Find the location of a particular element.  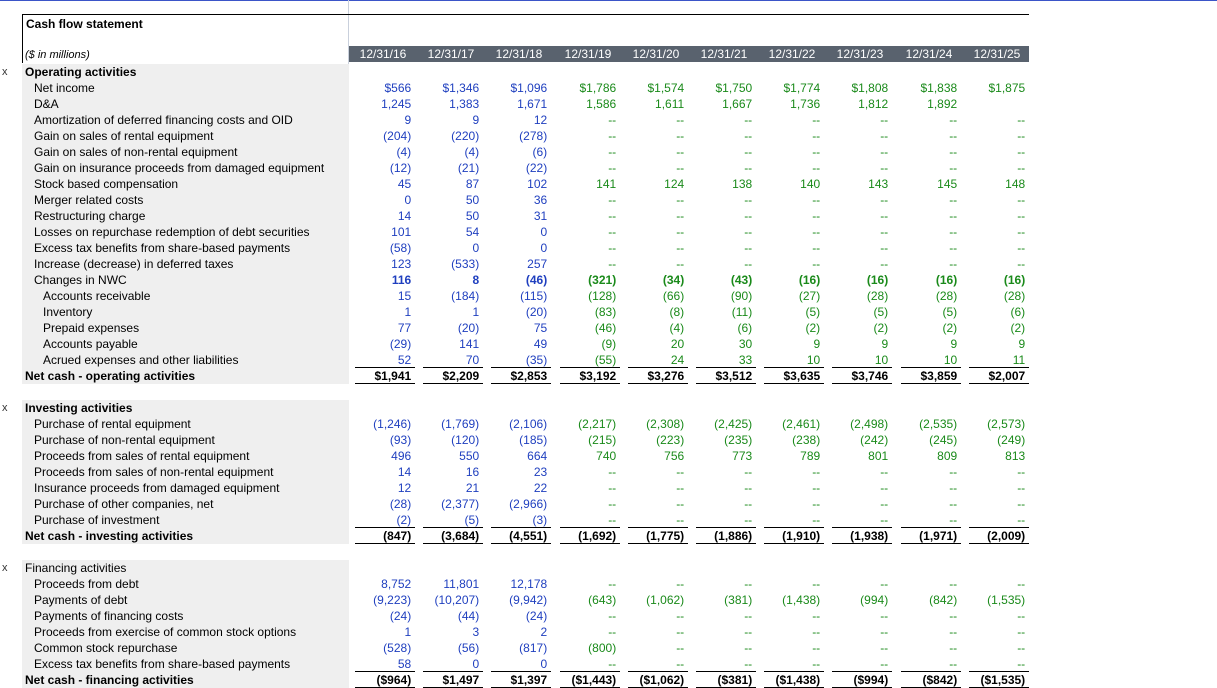

value-cell: ($842) is located at coordinates (940, 680).